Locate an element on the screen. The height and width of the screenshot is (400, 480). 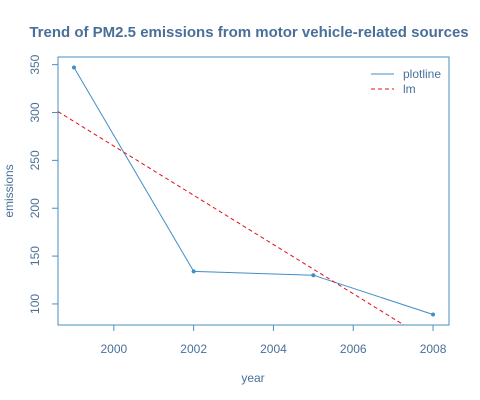
legend: plotline lm is located at coordinates (406, 81).